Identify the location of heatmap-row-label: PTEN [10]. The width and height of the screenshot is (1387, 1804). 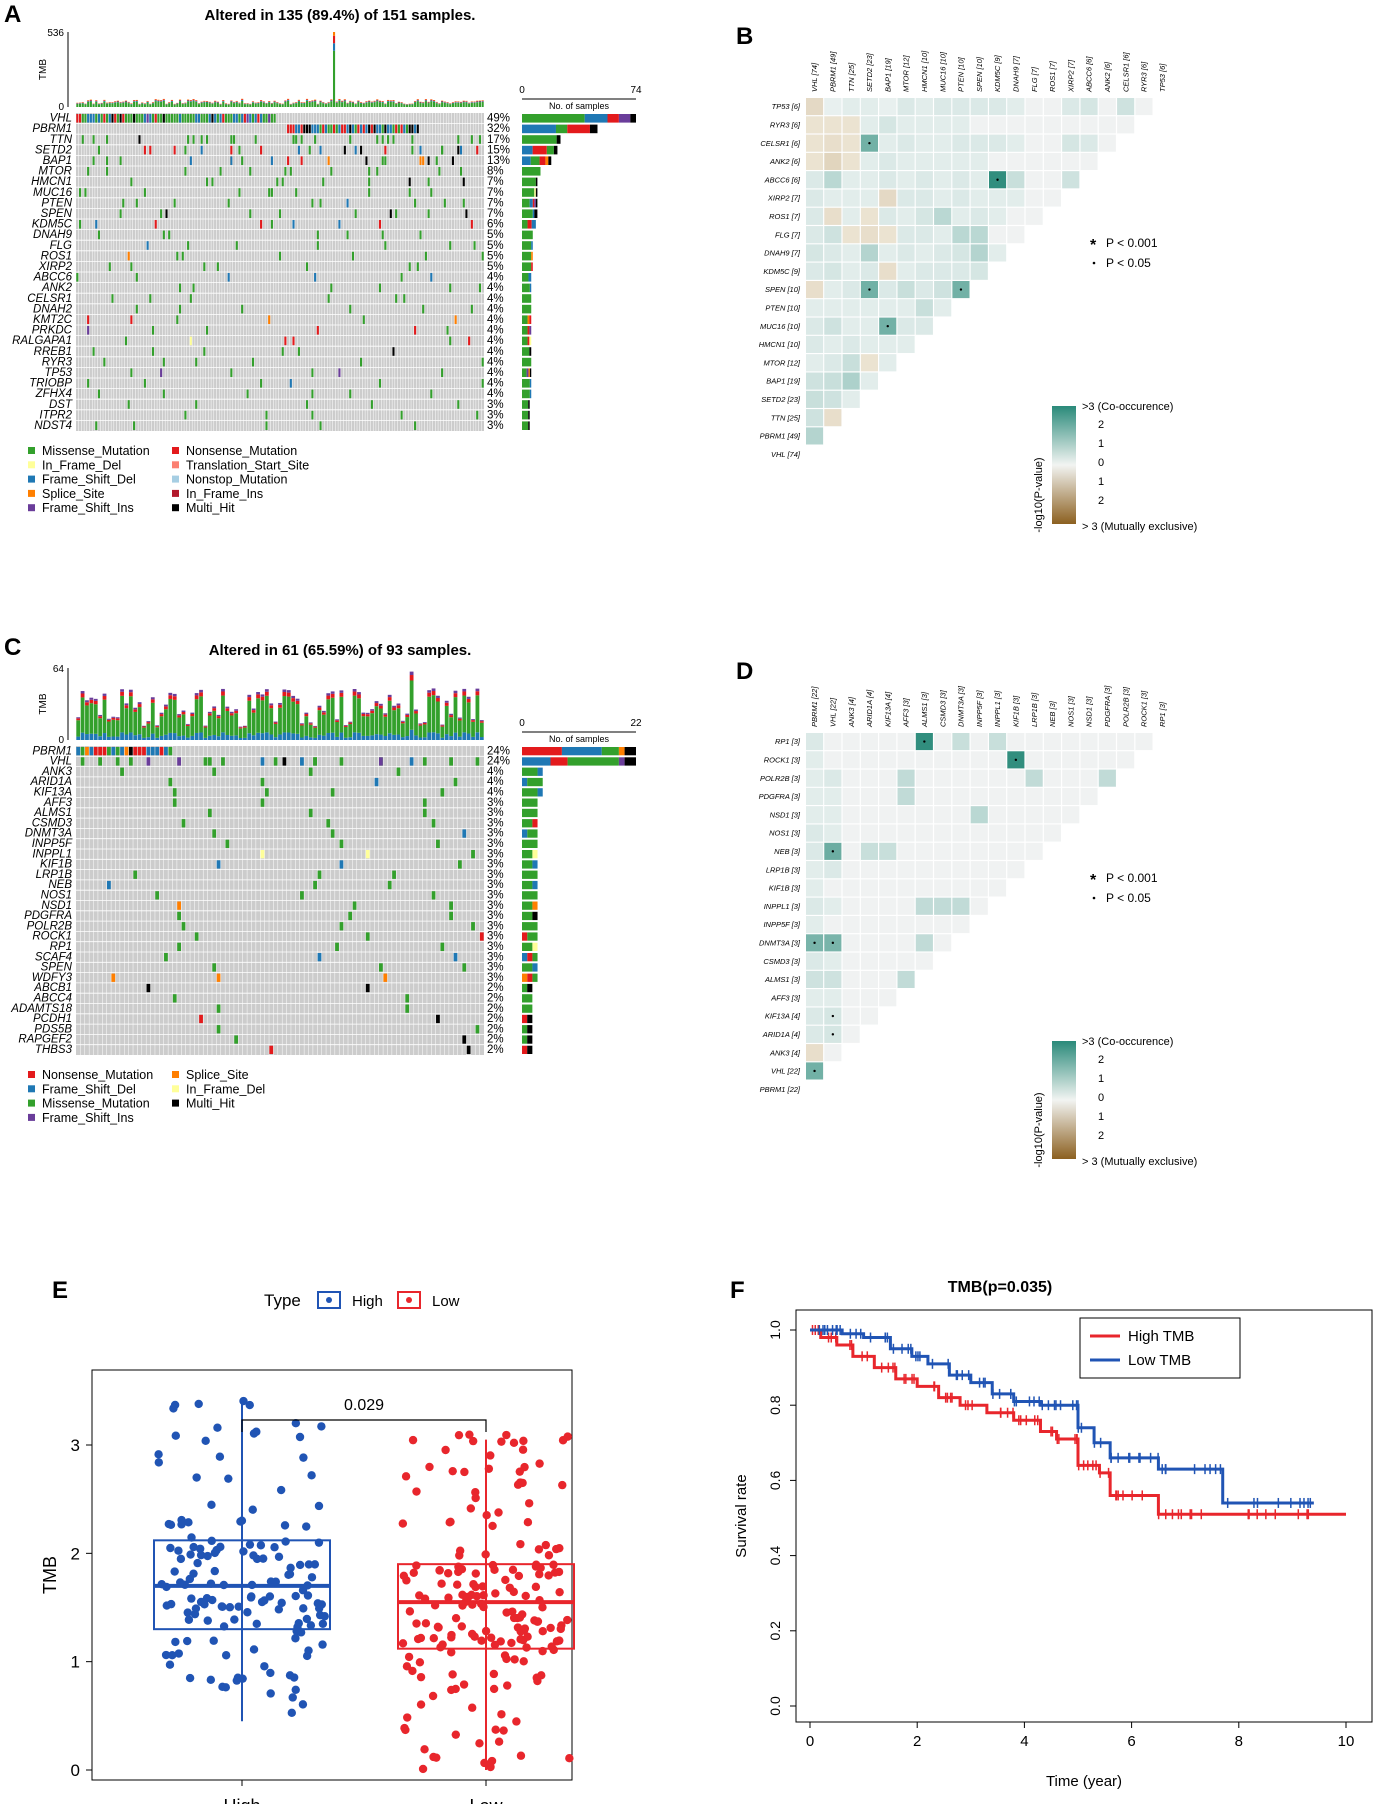
(783, 307).